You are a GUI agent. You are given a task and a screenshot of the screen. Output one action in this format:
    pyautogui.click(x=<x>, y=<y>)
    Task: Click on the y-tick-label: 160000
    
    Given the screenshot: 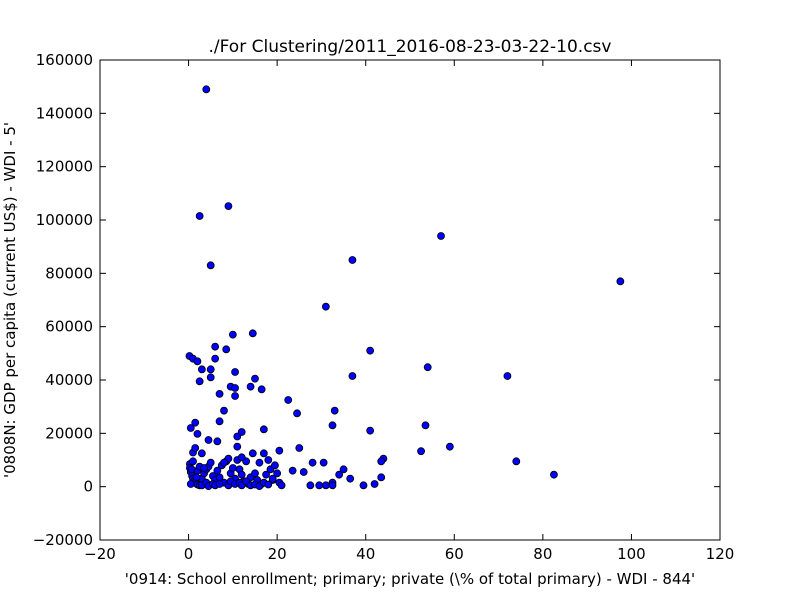 What is the action you would take?
    pyautogui.click(x=64, y=60)
    